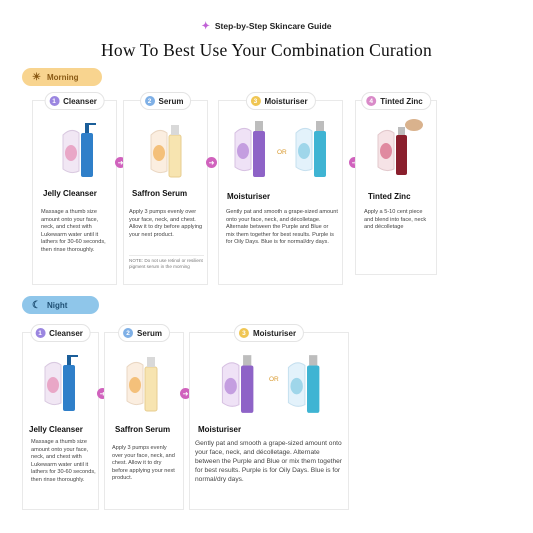 The image size is (533, 533). Describe the element at coordinates (57, 305) in the screenshot. I see `night-label: Night` at that location.